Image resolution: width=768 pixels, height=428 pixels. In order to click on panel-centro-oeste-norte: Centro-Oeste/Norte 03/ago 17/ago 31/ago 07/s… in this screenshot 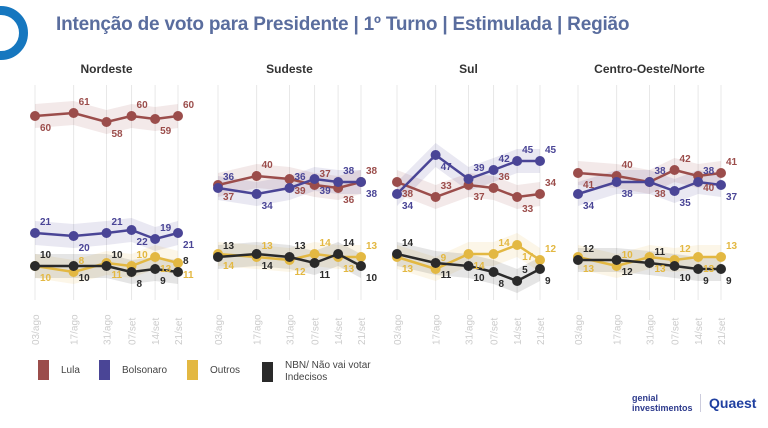, I will do `click(655, 203)`.